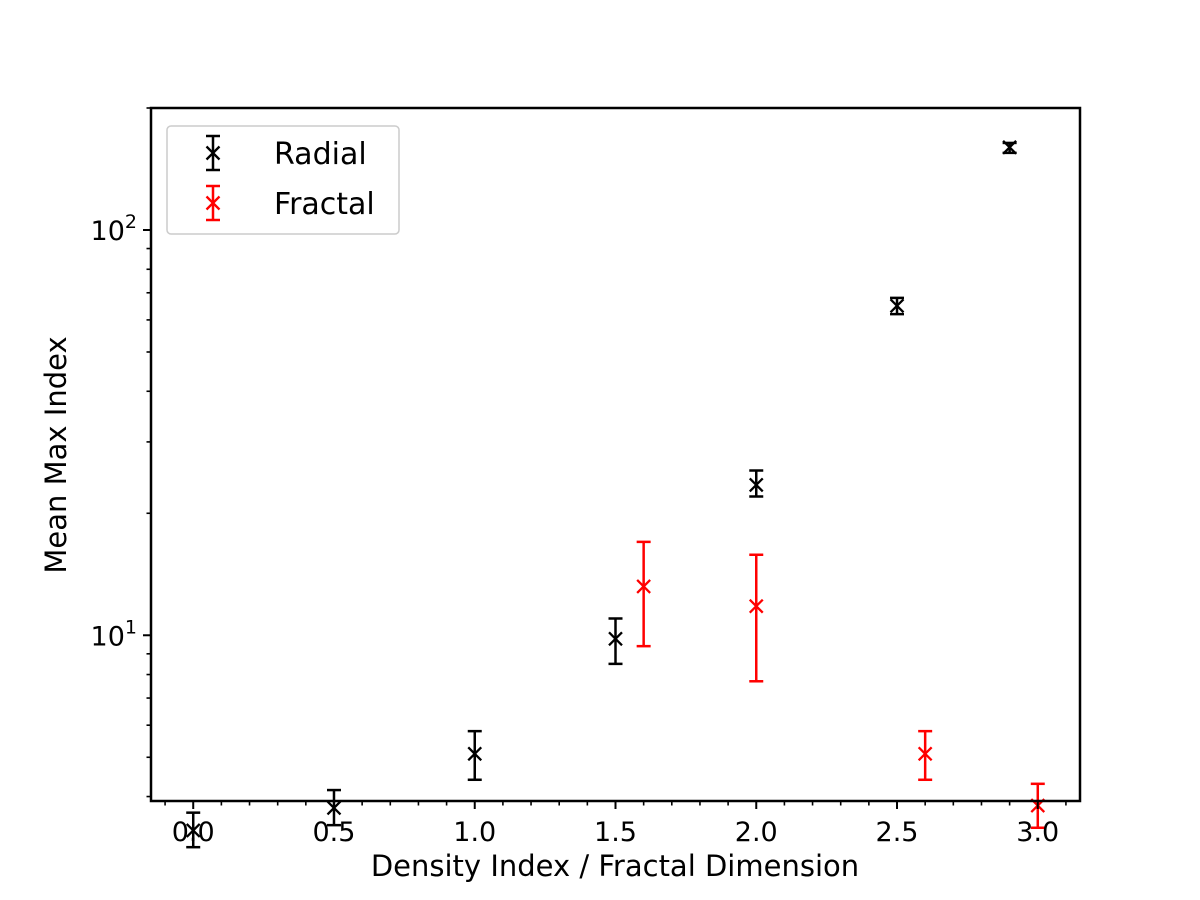  Describe the element at coordinates (1037, 832) in the screenshot. I see `x-tick-label: 3.0` at that location.